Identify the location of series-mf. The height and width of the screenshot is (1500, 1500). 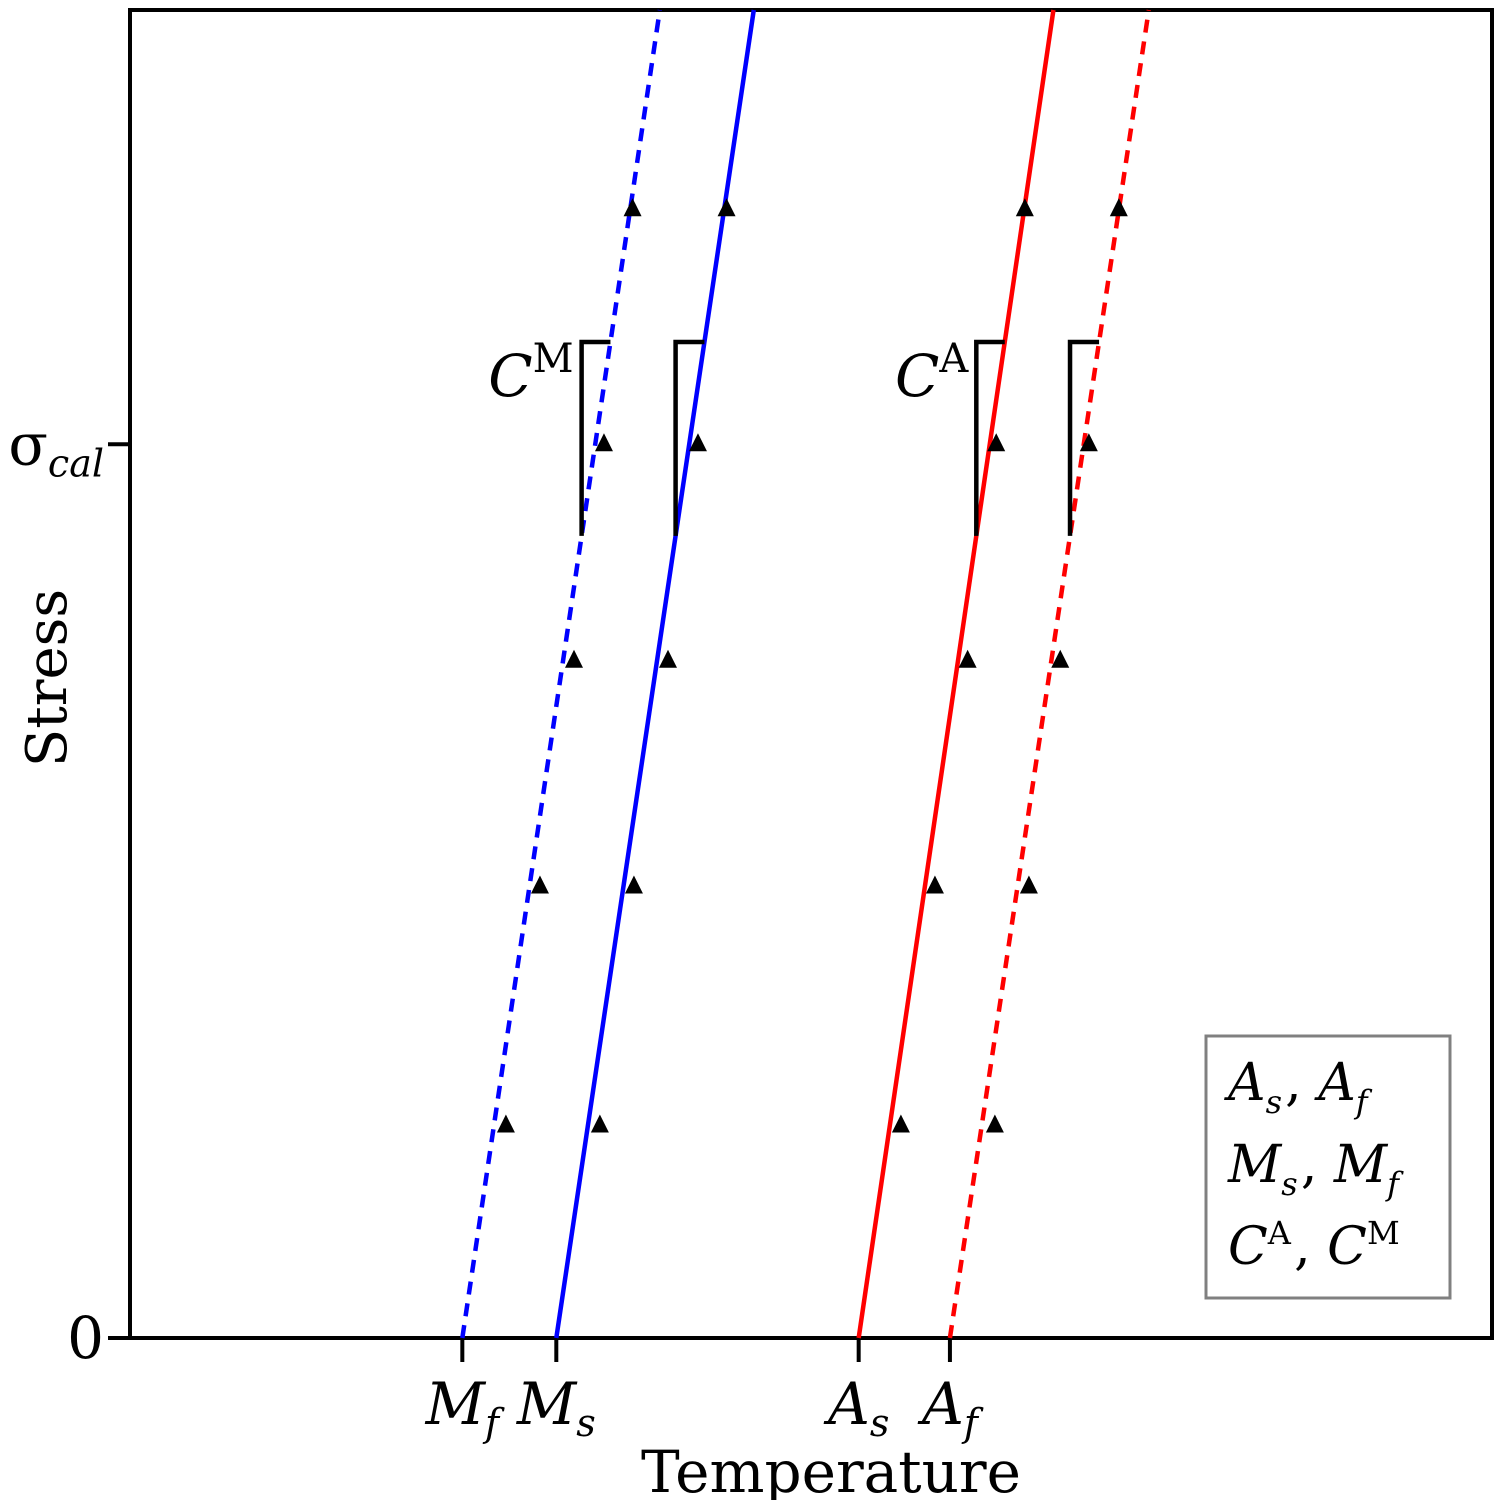
(561, 674).